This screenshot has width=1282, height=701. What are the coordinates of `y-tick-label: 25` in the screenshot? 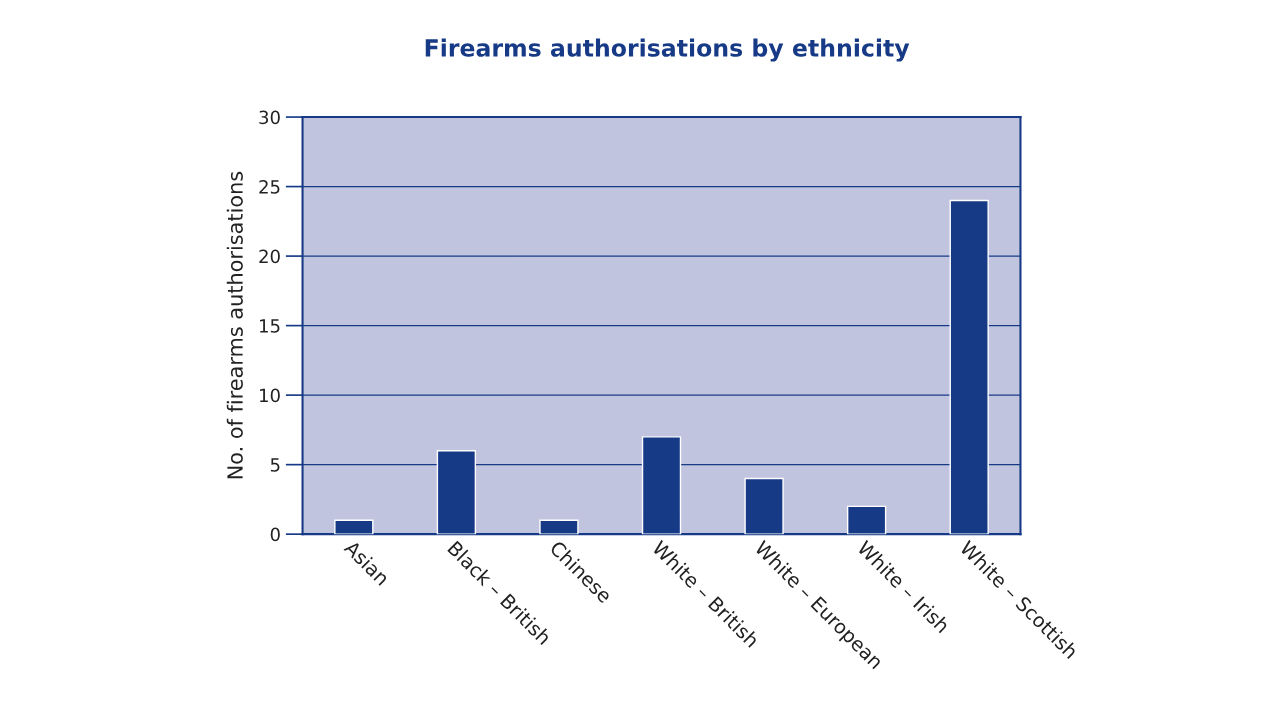 It's located at (269, 187).